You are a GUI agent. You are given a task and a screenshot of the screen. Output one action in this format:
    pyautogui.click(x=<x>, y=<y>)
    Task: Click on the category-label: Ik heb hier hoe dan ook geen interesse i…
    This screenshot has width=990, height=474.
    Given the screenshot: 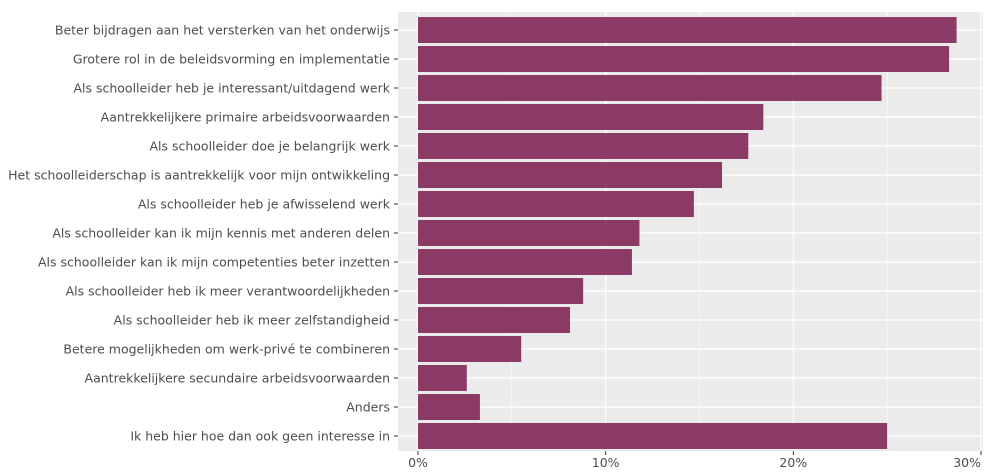 What is the action you would take?
    pyautogui.click(x=260, y=436)
    